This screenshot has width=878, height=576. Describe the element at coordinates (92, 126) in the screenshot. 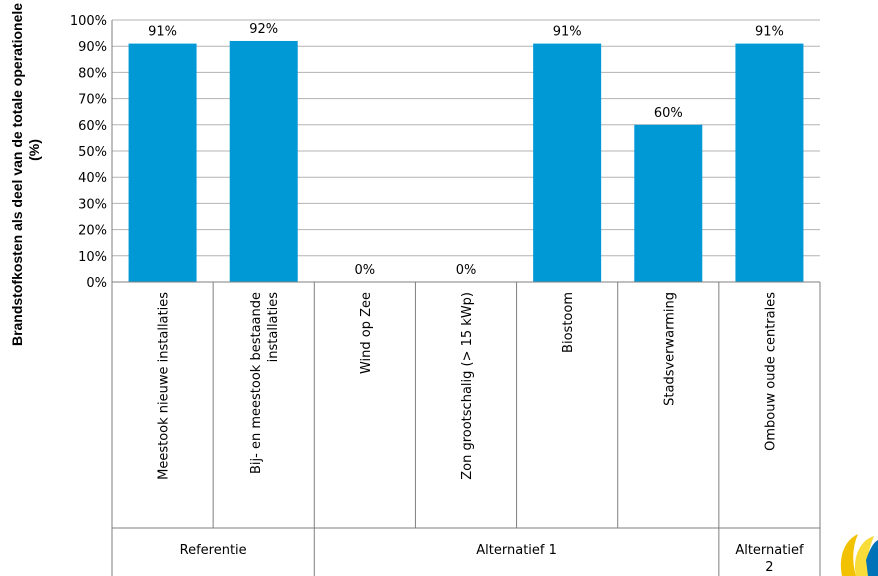

I see `y-tick-label: 60%` at that location.